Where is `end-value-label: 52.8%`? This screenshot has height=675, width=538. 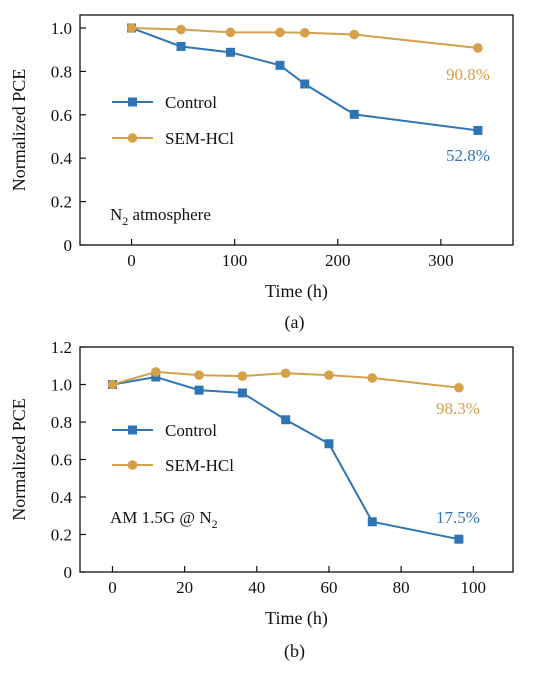
end-value-label: 52.8% is located at coordinates (468, 155).